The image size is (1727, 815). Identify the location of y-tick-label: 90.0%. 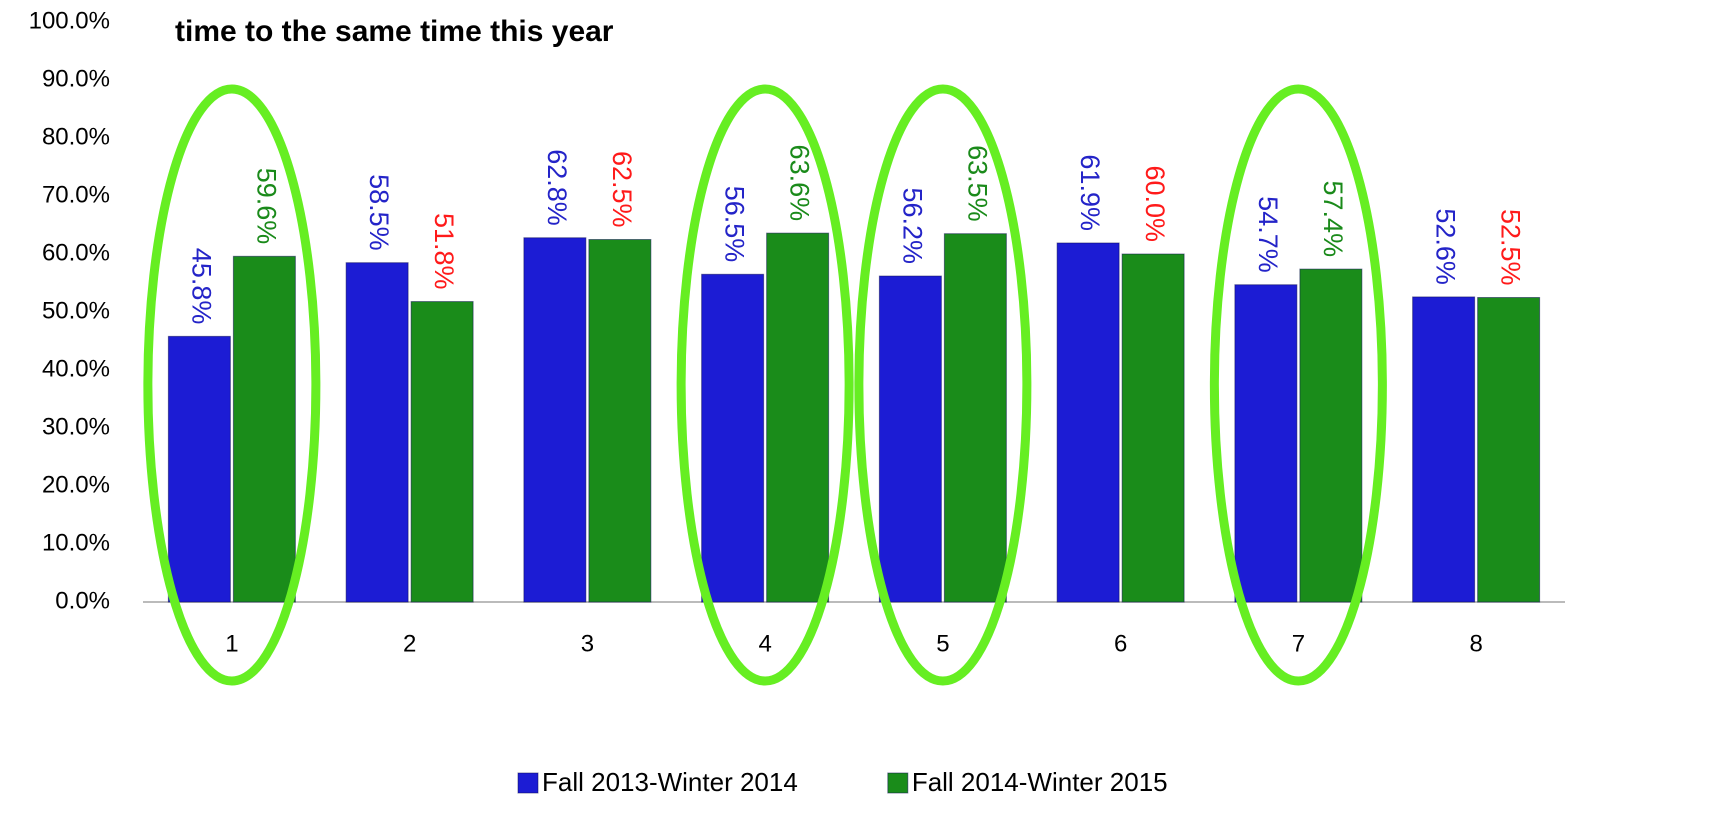
(76, 78).